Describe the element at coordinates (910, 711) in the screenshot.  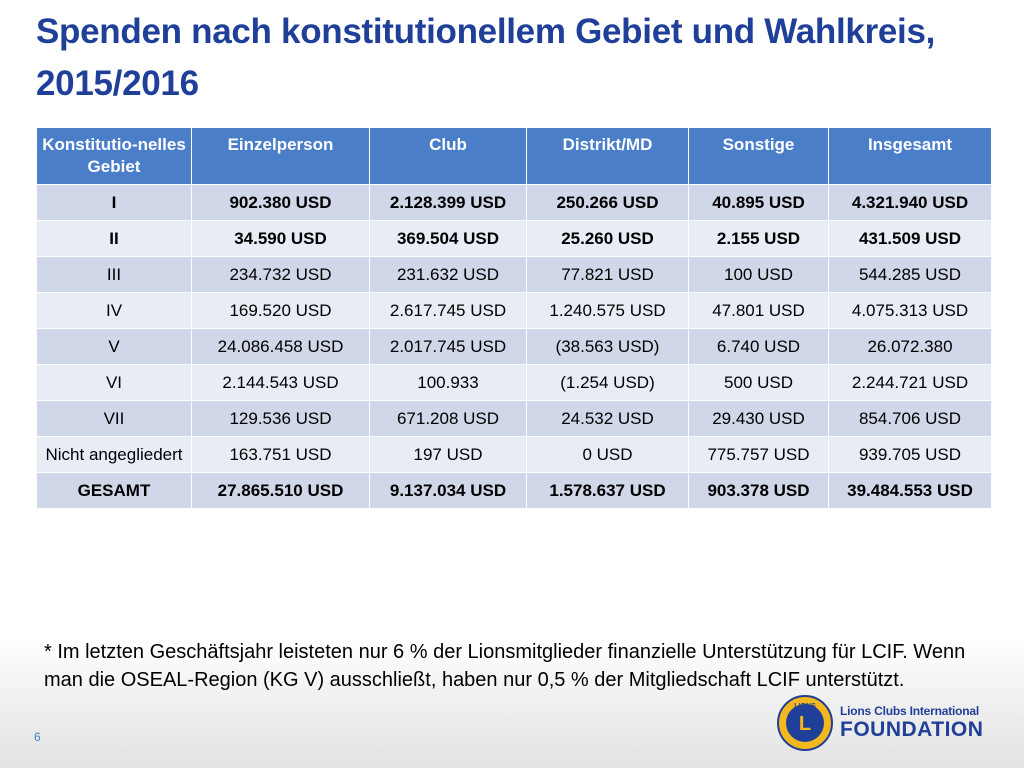
I see `logo-line1: Lions Clubs International` at that location.